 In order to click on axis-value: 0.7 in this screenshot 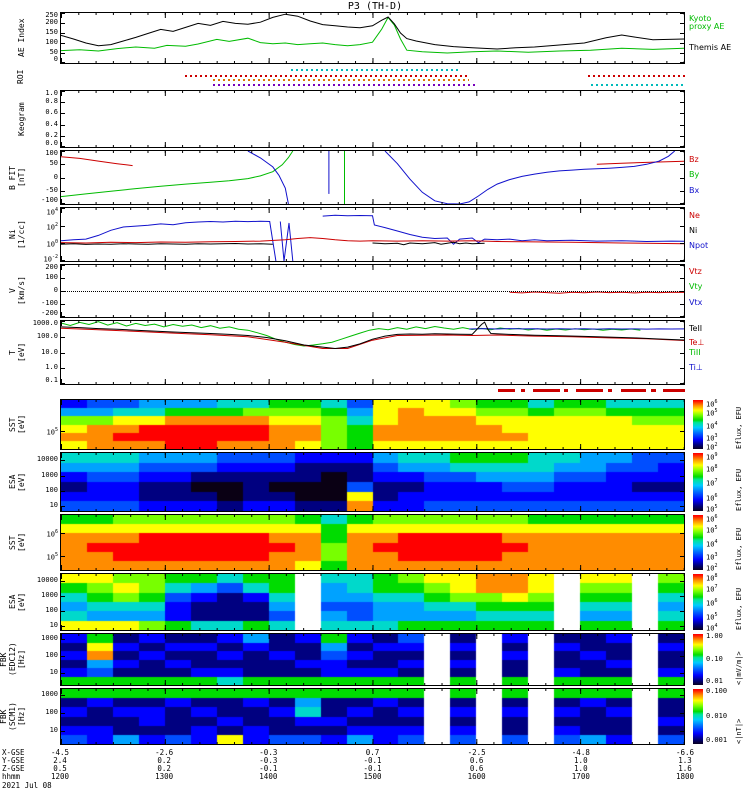, I will do `click(372, 752)`.